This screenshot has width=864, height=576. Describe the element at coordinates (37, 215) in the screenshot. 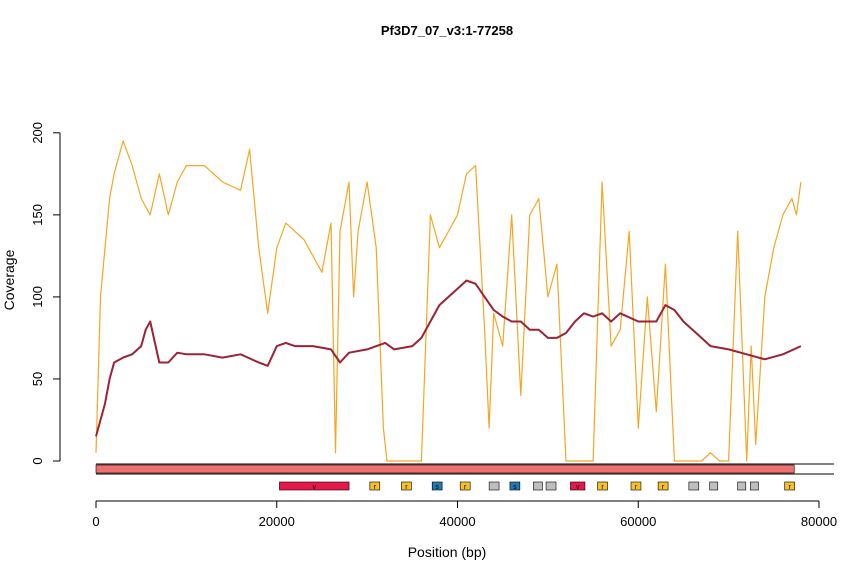

I see `y-tick-label: 150` at that location.